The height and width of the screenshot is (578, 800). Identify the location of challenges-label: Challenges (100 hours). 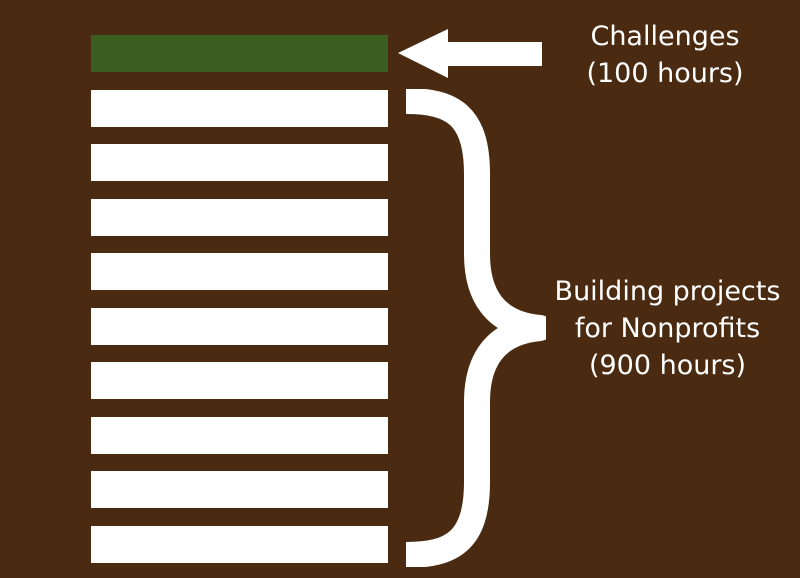
(665, 55).